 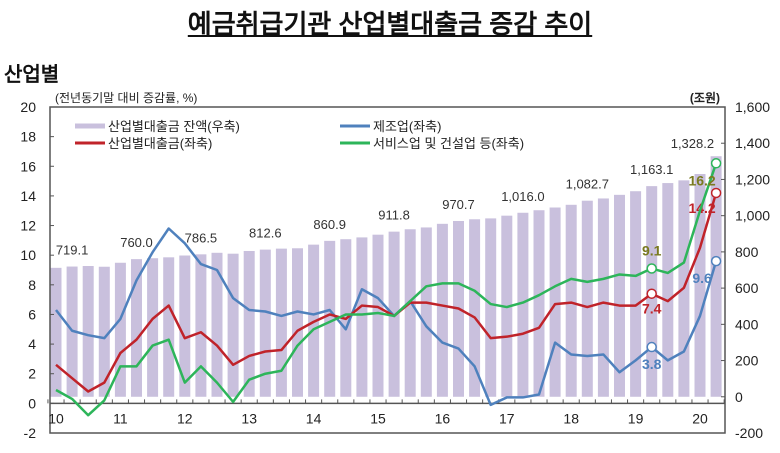 I want to click on bar-label: 1,016.0, so click(x=522, y=196).